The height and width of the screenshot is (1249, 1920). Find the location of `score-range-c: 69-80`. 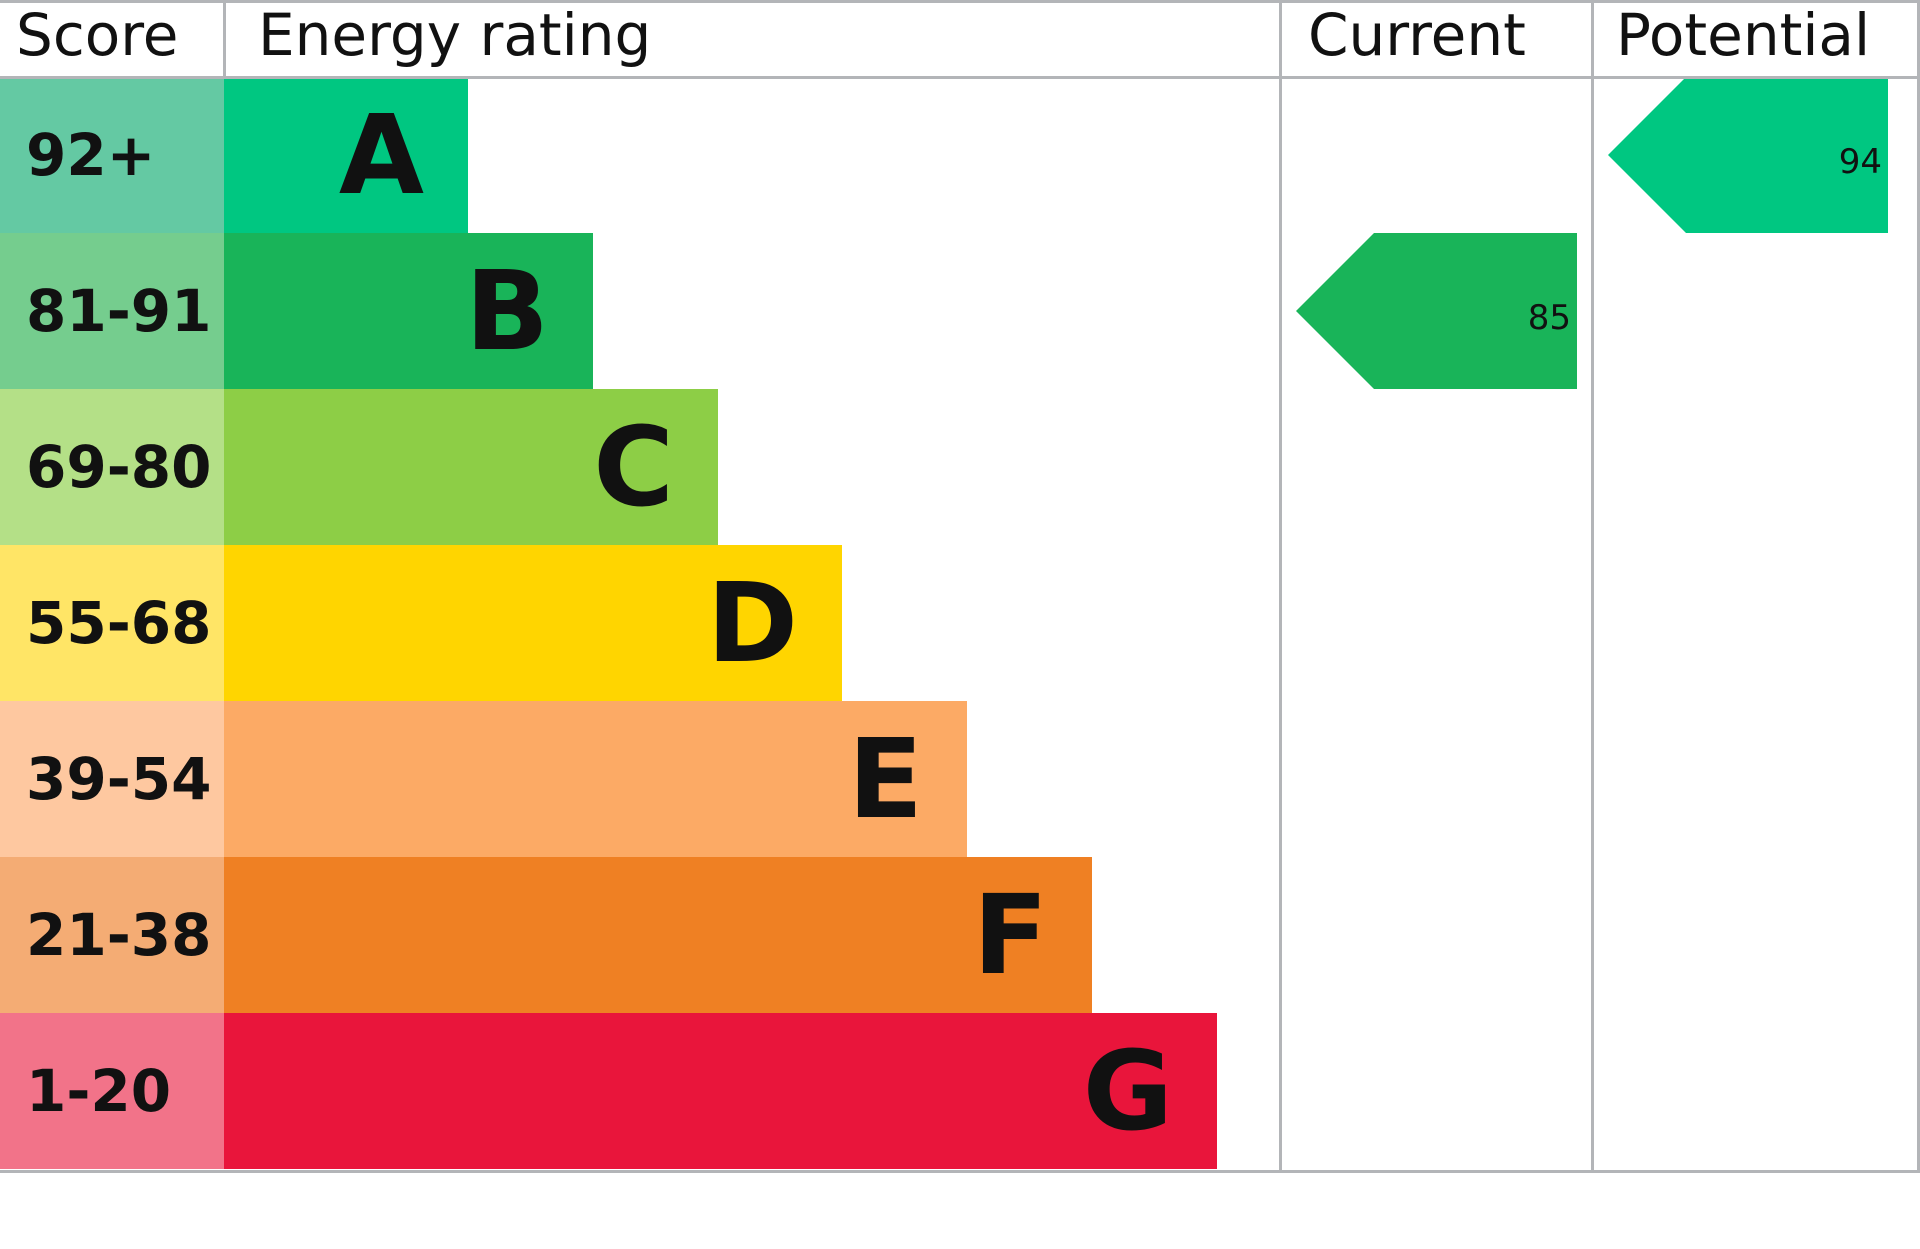

score-range-c: 69-80 is located at coordinates (112, 467).